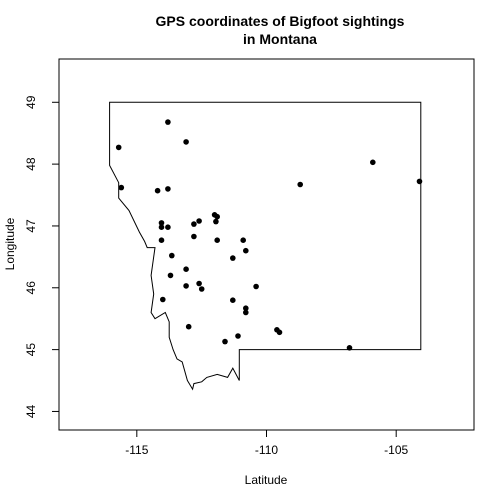 This screenshot has height=504, width=504. Describe the element at coordinates (42, 256) in the screenshot. I see `y-axis: 44 45 46 47 48 49` at that location.